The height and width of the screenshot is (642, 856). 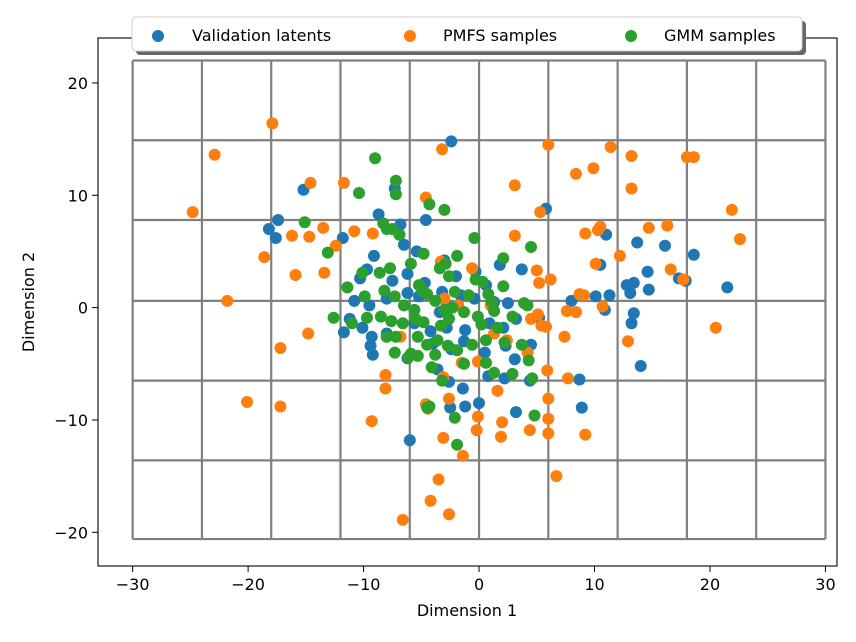 What do you see at coordinates (825, 584) in the screenshot?
I see `x-tick-label: 30` at bounding box center [825, 584].